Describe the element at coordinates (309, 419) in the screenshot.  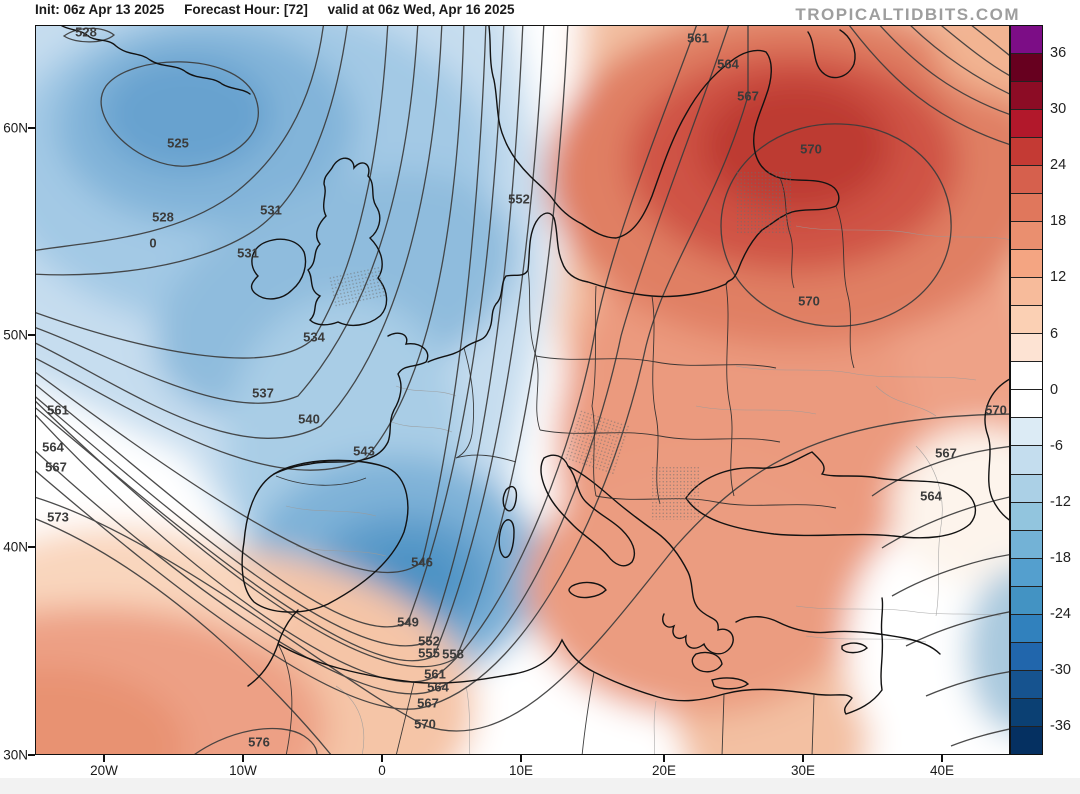
I see `contour-value-label: 540` at that location.